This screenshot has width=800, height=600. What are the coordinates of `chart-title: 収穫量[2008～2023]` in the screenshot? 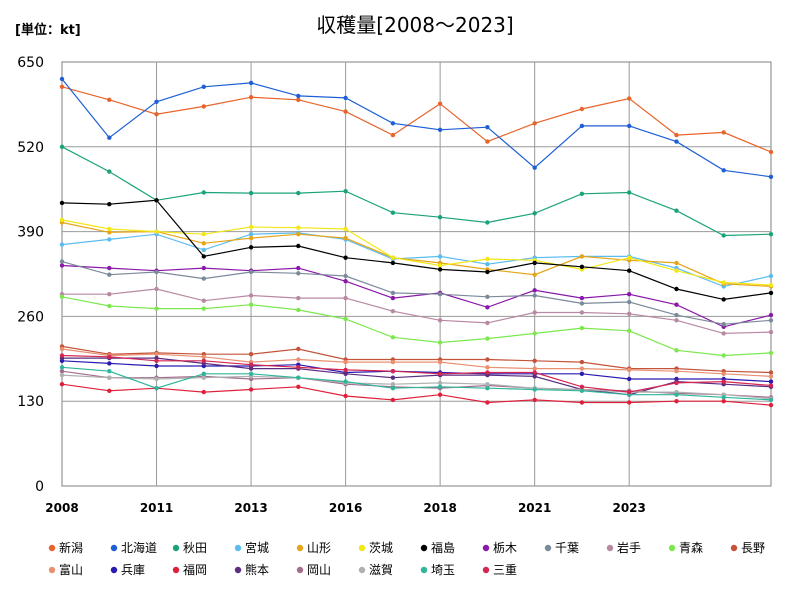 It's located at (414, 25).